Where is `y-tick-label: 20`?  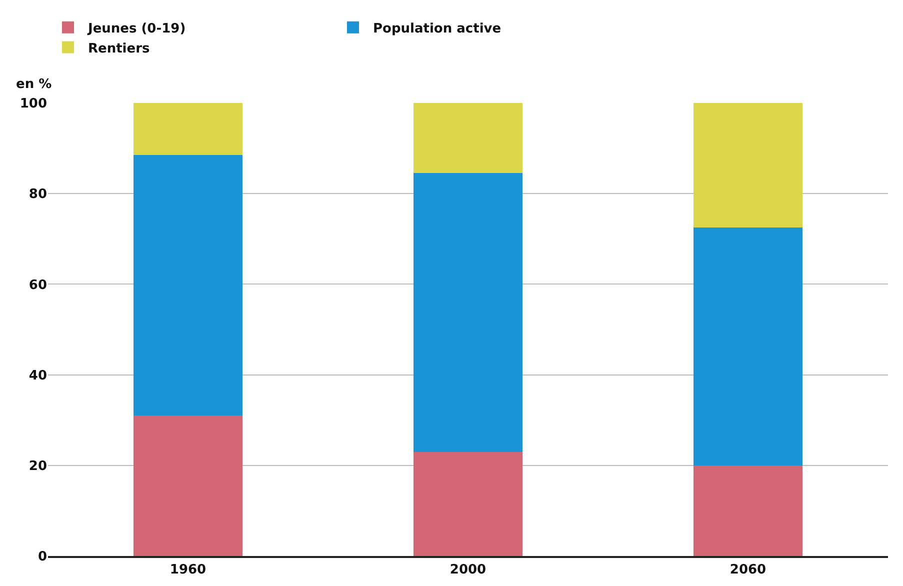 y-tick-label: 20 is located at coordinates (37, 466).